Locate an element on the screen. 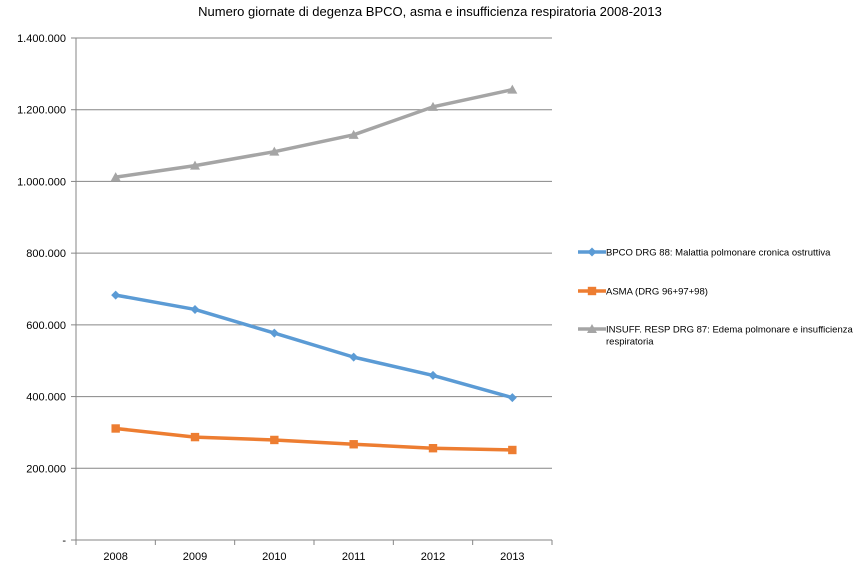 The width and height of the screenshot is (859, 563). x-axis: 2008 2009 2010 2011 2012 2013 is located at coordinates (314, 551).